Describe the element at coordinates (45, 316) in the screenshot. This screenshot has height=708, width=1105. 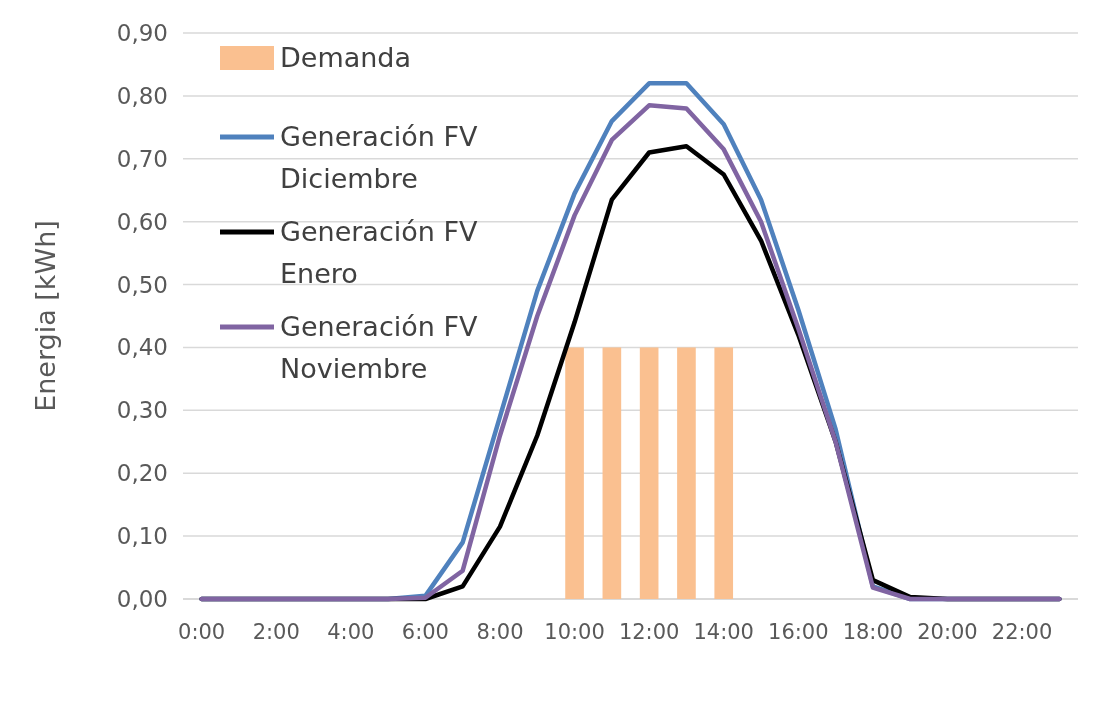
I see `y-axis-title: Energia [kWh]` at that location.